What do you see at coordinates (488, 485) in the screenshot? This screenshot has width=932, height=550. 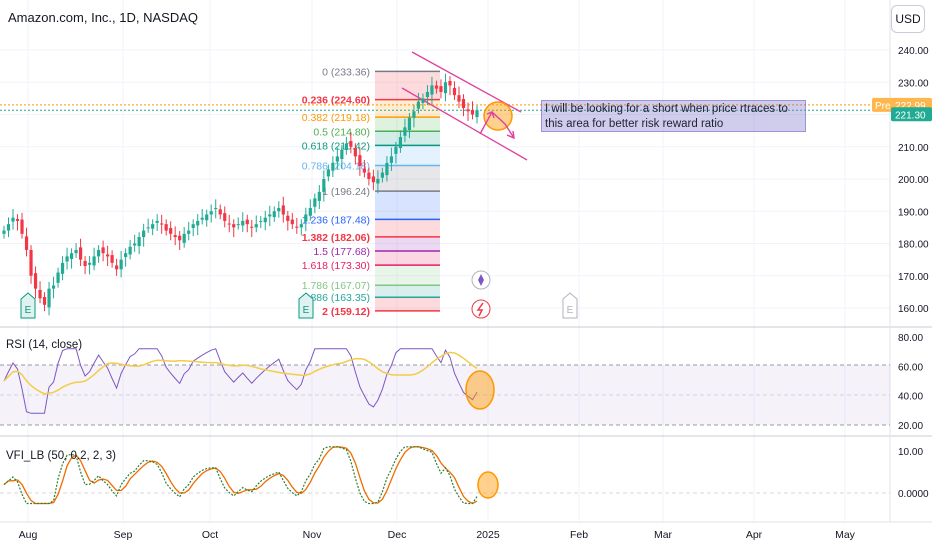 I see `vfi-highlight-circle` at bounding box center [488, 485].